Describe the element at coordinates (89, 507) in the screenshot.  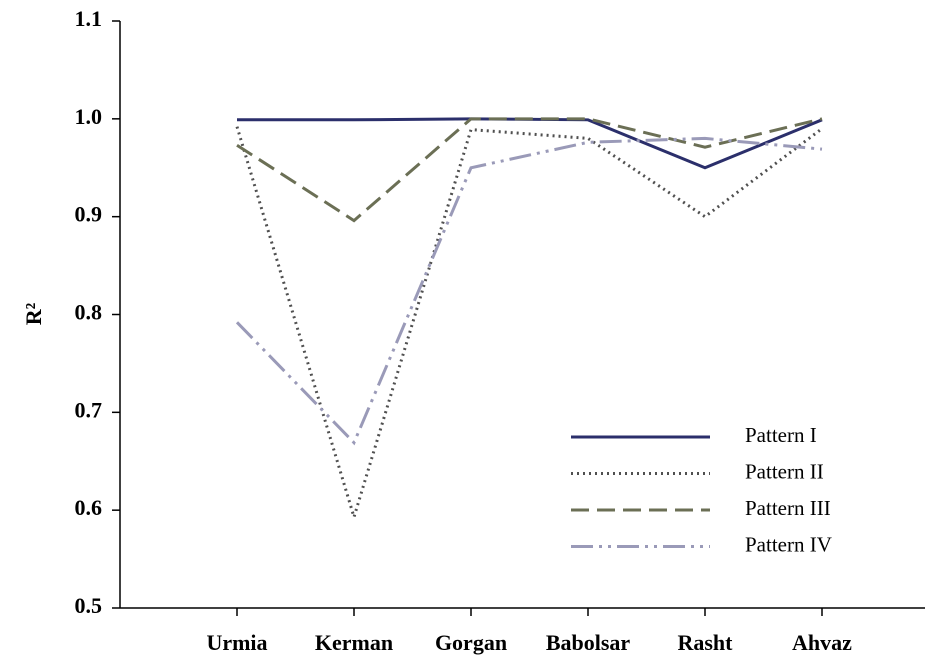
I see `y-tick-label: 0.6` at that location.